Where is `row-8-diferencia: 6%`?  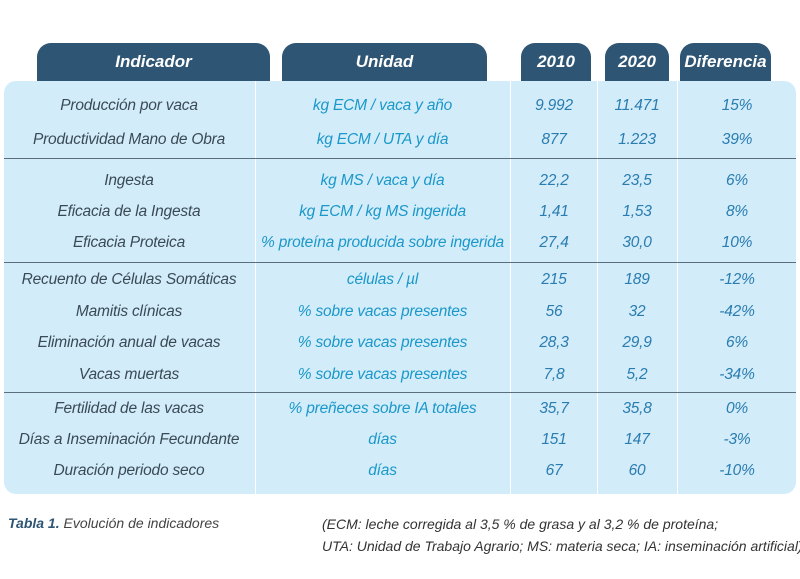
row-8-diferencia: 6% is located at coordinates (736, 342).